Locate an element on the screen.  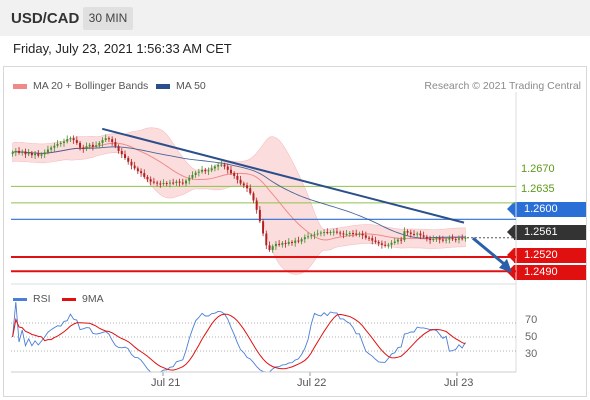
legend-bollinger-label: MA 20 + Bollinger Bands is located at coordinates (91, 86).